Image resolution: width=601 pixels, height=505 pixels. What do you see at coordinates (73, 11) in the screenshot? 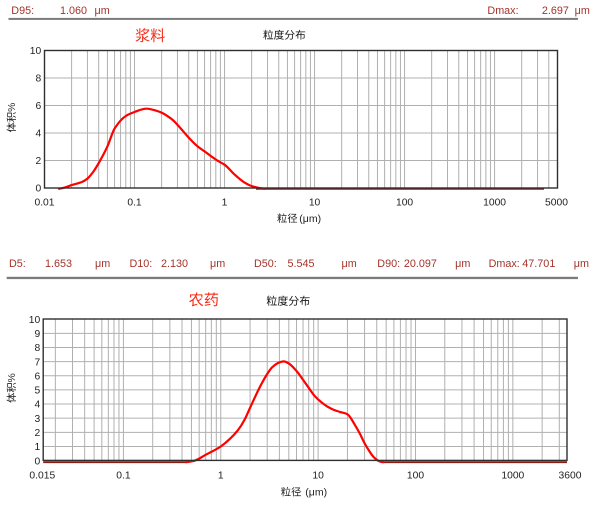
I see `svg-text: 1.060` at bounding box center [73, 11].